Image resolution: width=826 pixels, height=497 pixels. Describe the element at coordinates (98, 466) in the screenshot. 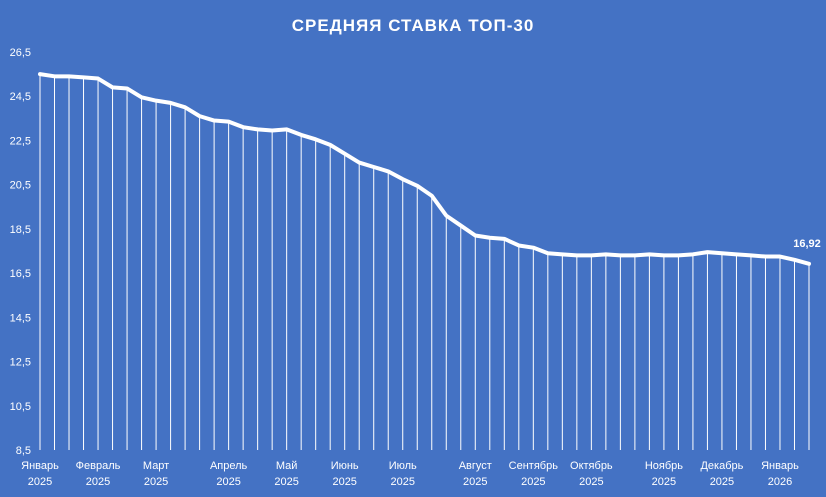

I see `x-tick-month: Февраль` at that location.